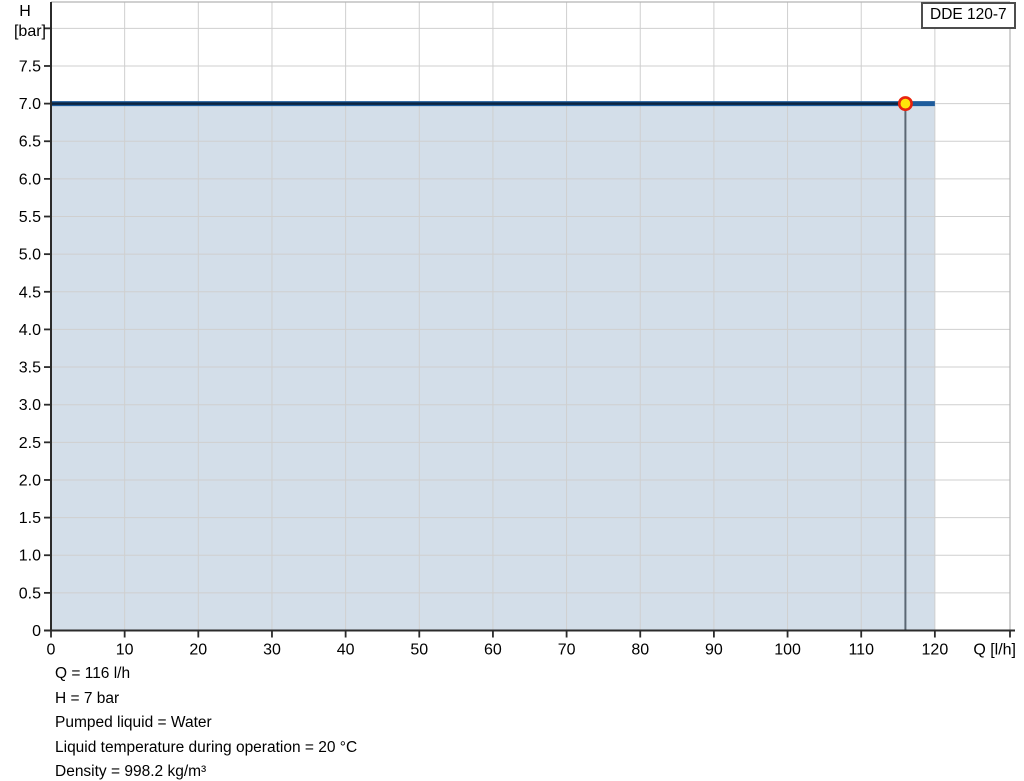  What do you see at coordinates (994, 650) in the screenshot?
I see `x-axis-unit-label: Q [l/h]` at bounding box center [994, 650].